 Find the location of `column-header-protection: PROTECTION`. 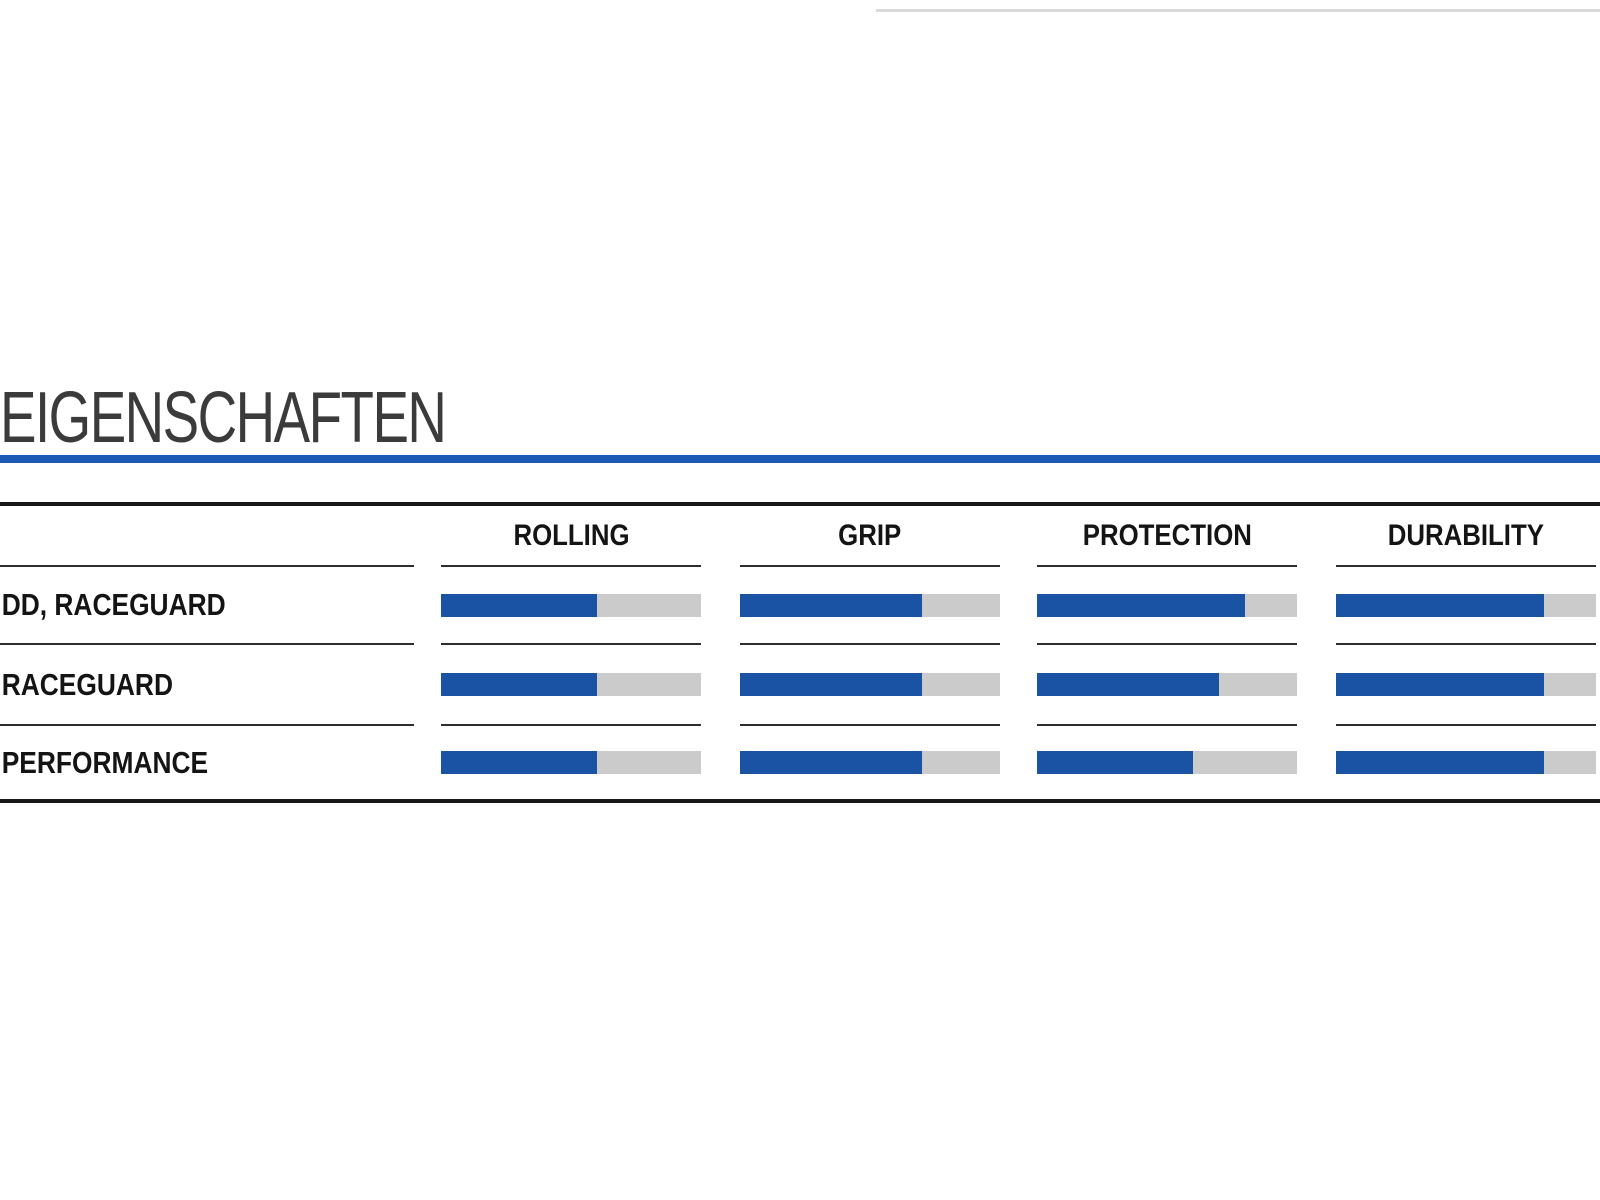

column-header-protection: PROTECTION is located at coordinates (1167, 536).